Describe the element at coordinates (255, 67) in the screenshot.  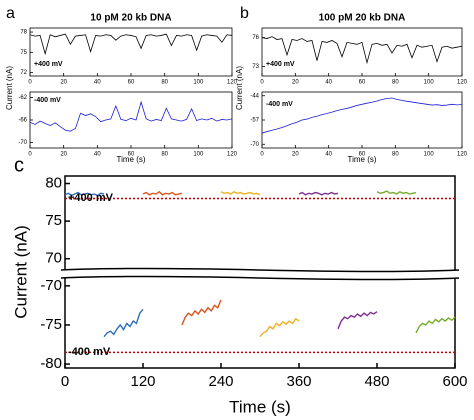
I see `y-tick-label: 73` at that location.